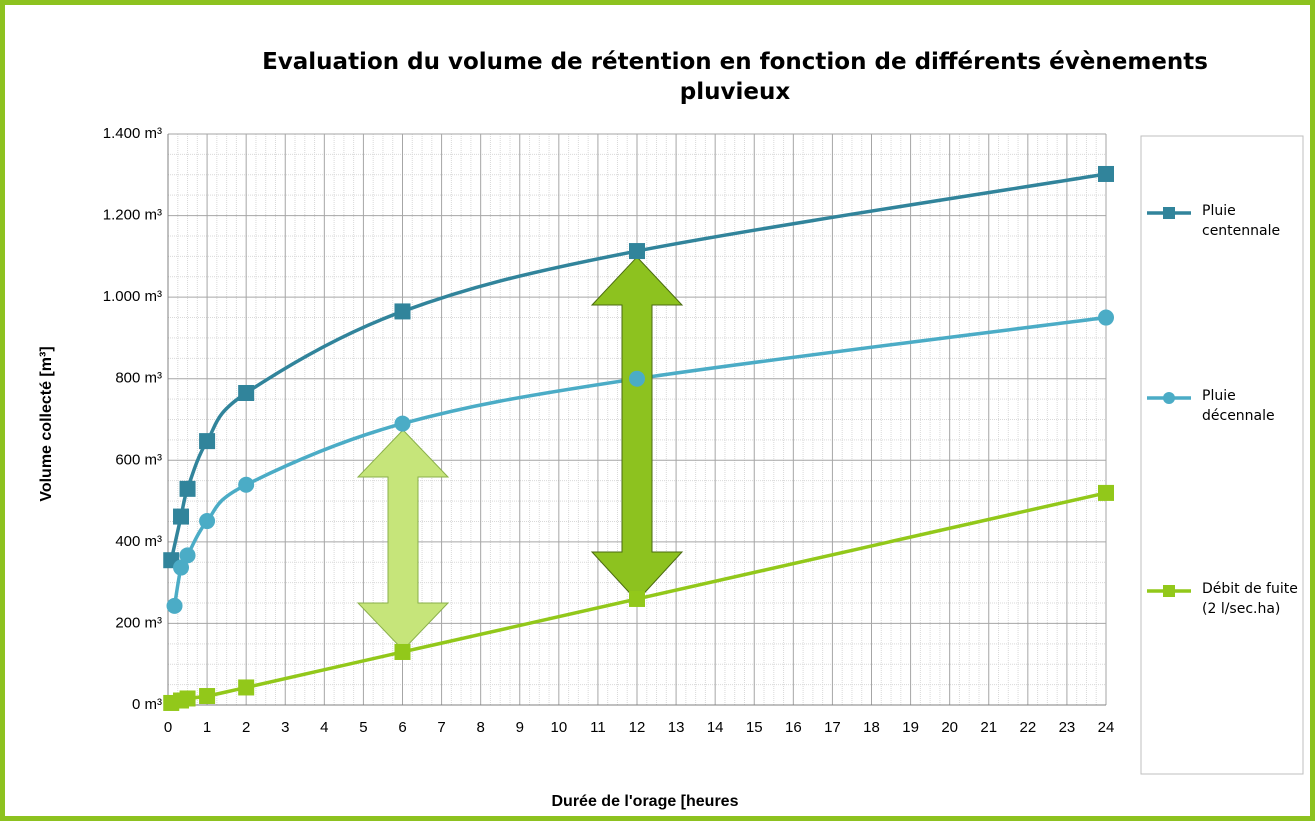 This screenshot has width=1315, height=821. Describe the element at coordinates (138, 541) in the screenshot. I see `y-tick-label: 400 m³` at that location.